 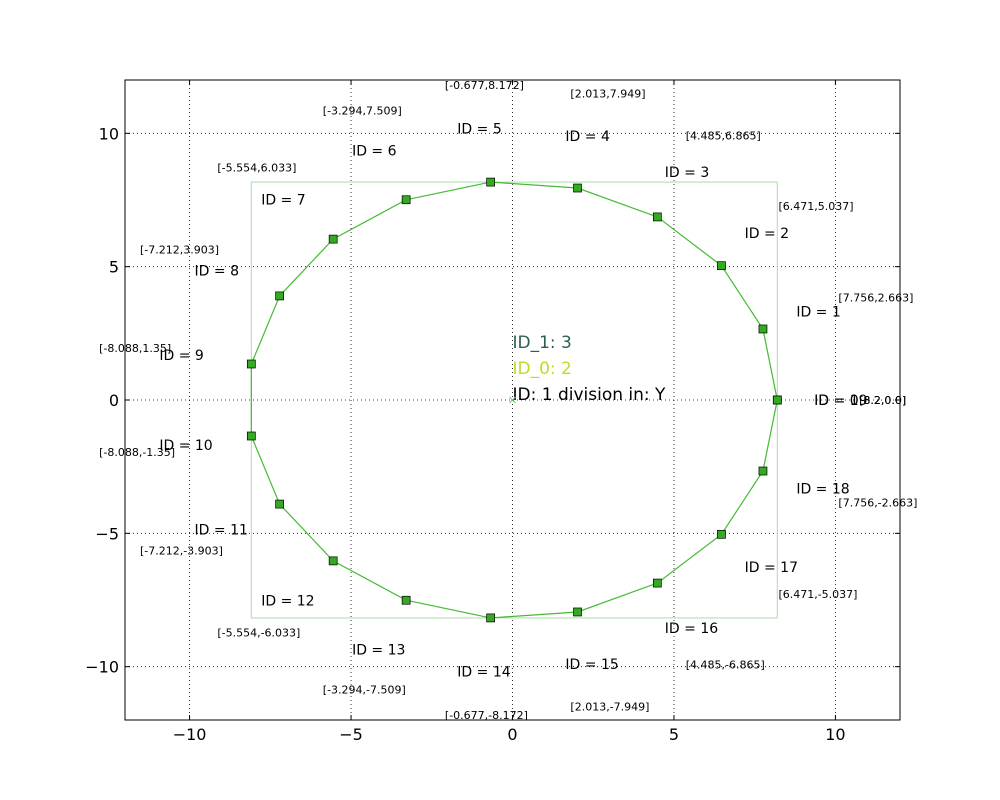 What do you see at coordinates (587, 137) in the screenshot?
I see `vertex-id-label-4: ID = 4` at bounding box center [587, 137].